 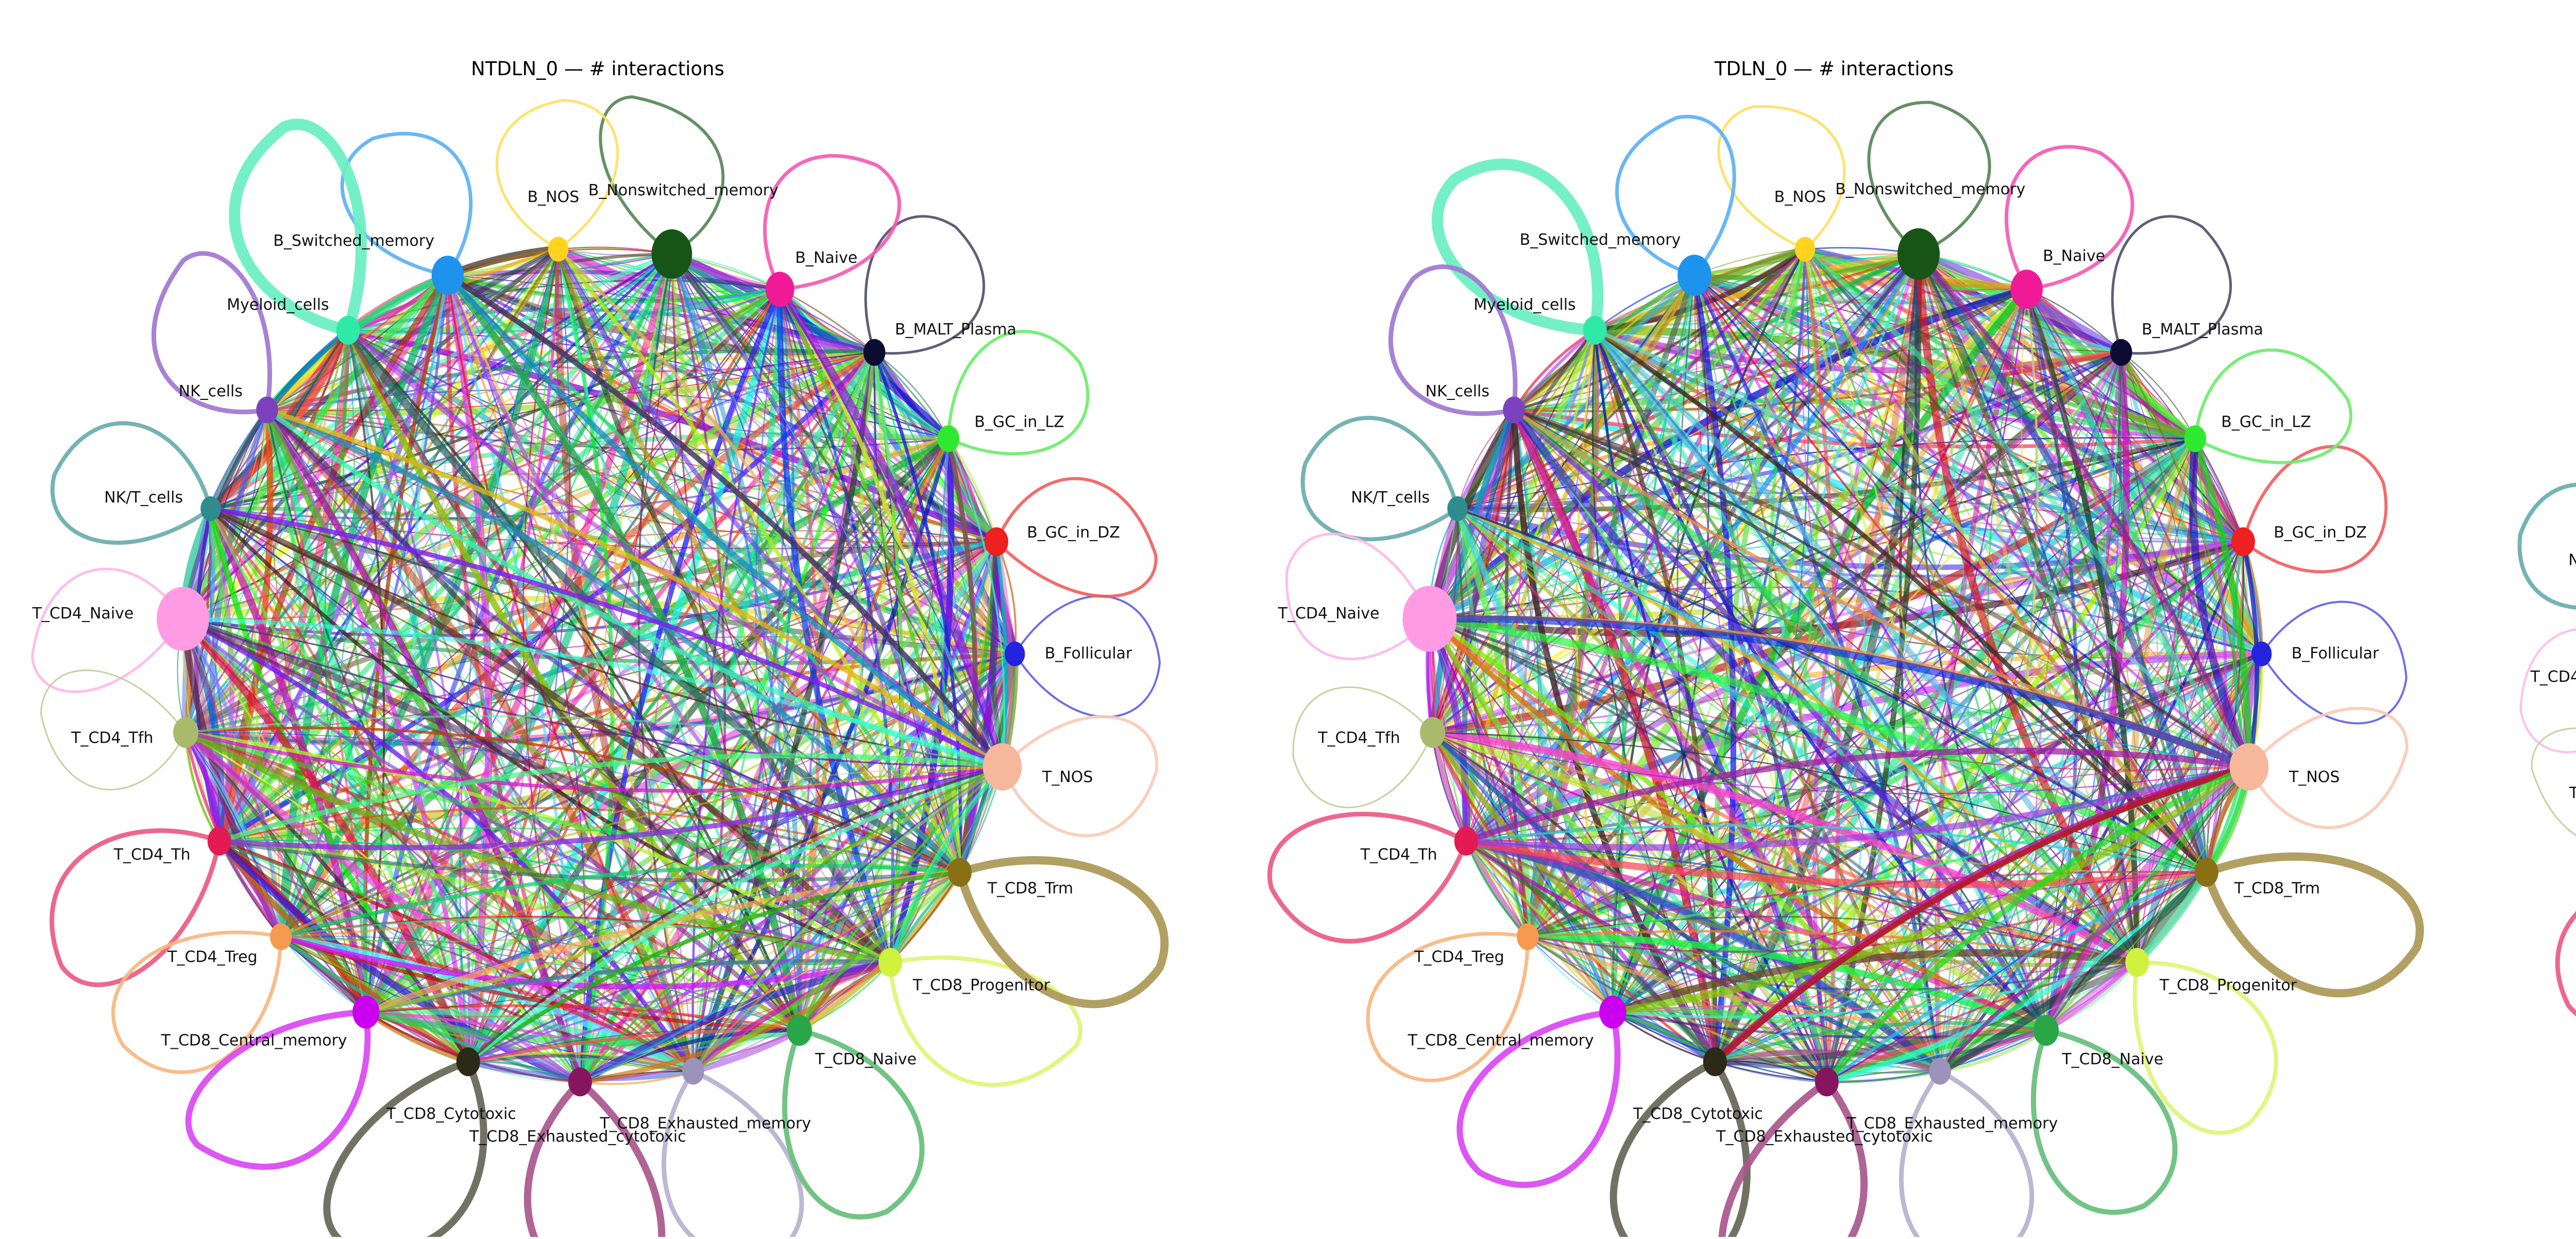 What do you see at coordinates (1793, 1159) in the screenshot?
I see `self-loop-T_CD8_Exhausted_cytotoxic` at bounding box center [1793, 1159].